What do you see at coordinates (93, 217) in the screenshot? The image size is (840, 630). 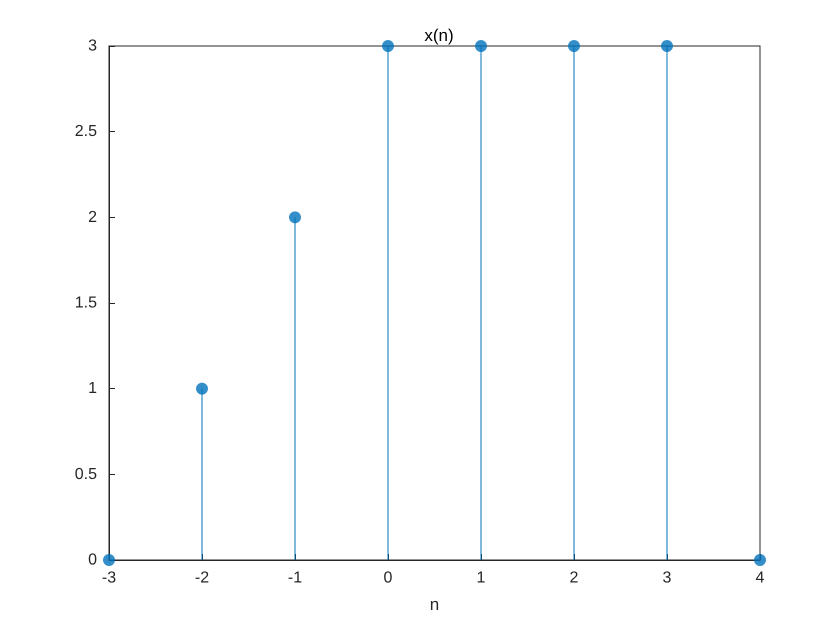 I see `y-tick-label: 2` at bounding box center [93, 217].